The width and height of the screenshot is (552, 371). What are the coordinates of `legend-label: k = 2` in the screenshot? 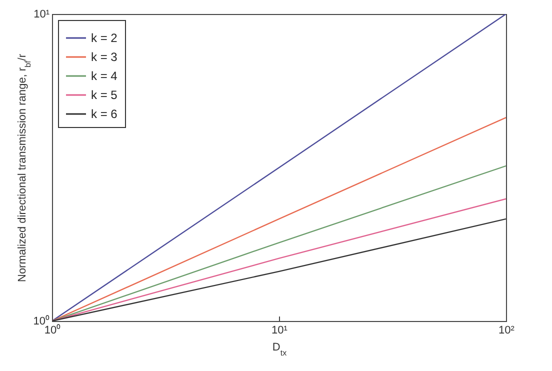 It's located at (104, 38).